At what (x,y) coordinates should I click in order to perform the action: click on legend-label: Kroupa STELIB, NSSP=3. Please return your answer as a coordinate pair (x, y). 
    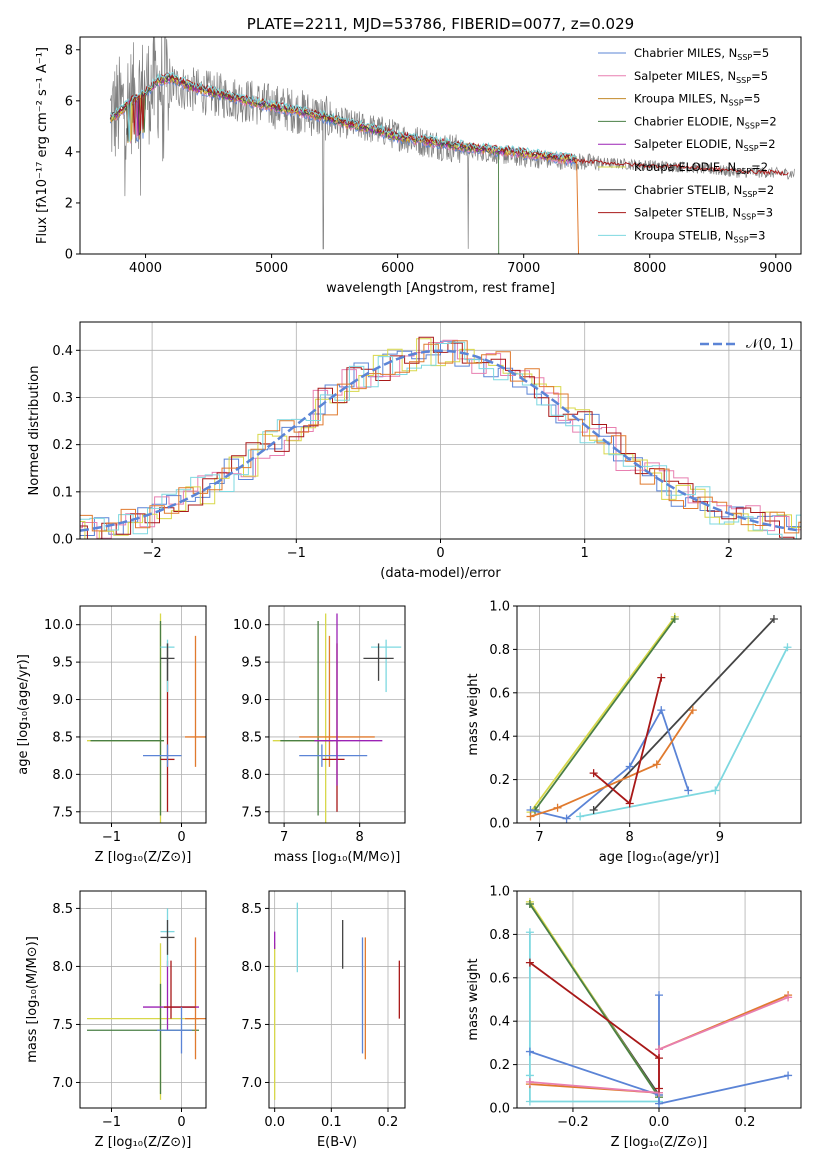
    Looking at the image, I should click on (699, 236).